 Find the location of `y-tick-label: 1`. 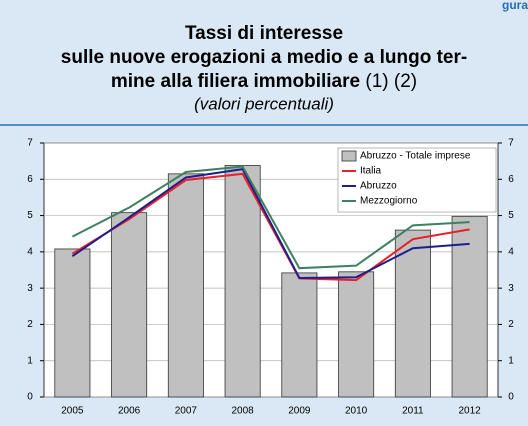

y-tick-label: 1 is located at coordinates (30, 360).